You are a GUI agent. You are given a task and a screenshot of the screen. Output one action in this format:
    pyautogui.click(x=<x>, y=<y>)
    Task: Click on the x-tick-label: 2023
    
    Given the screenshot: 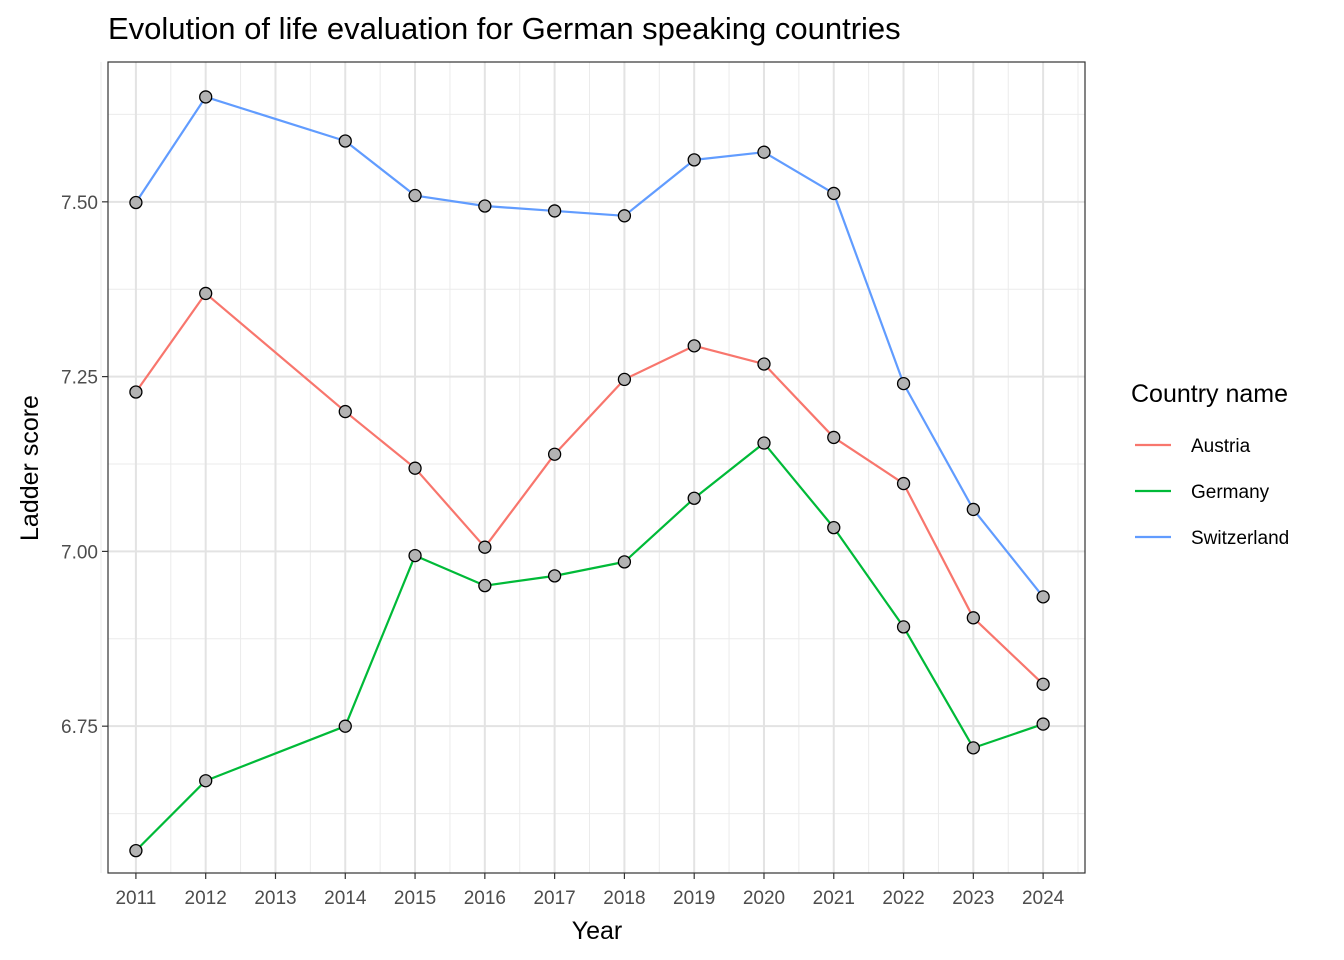 What is the action you would take?
    pyautogui.click(x=973, y=898)
    